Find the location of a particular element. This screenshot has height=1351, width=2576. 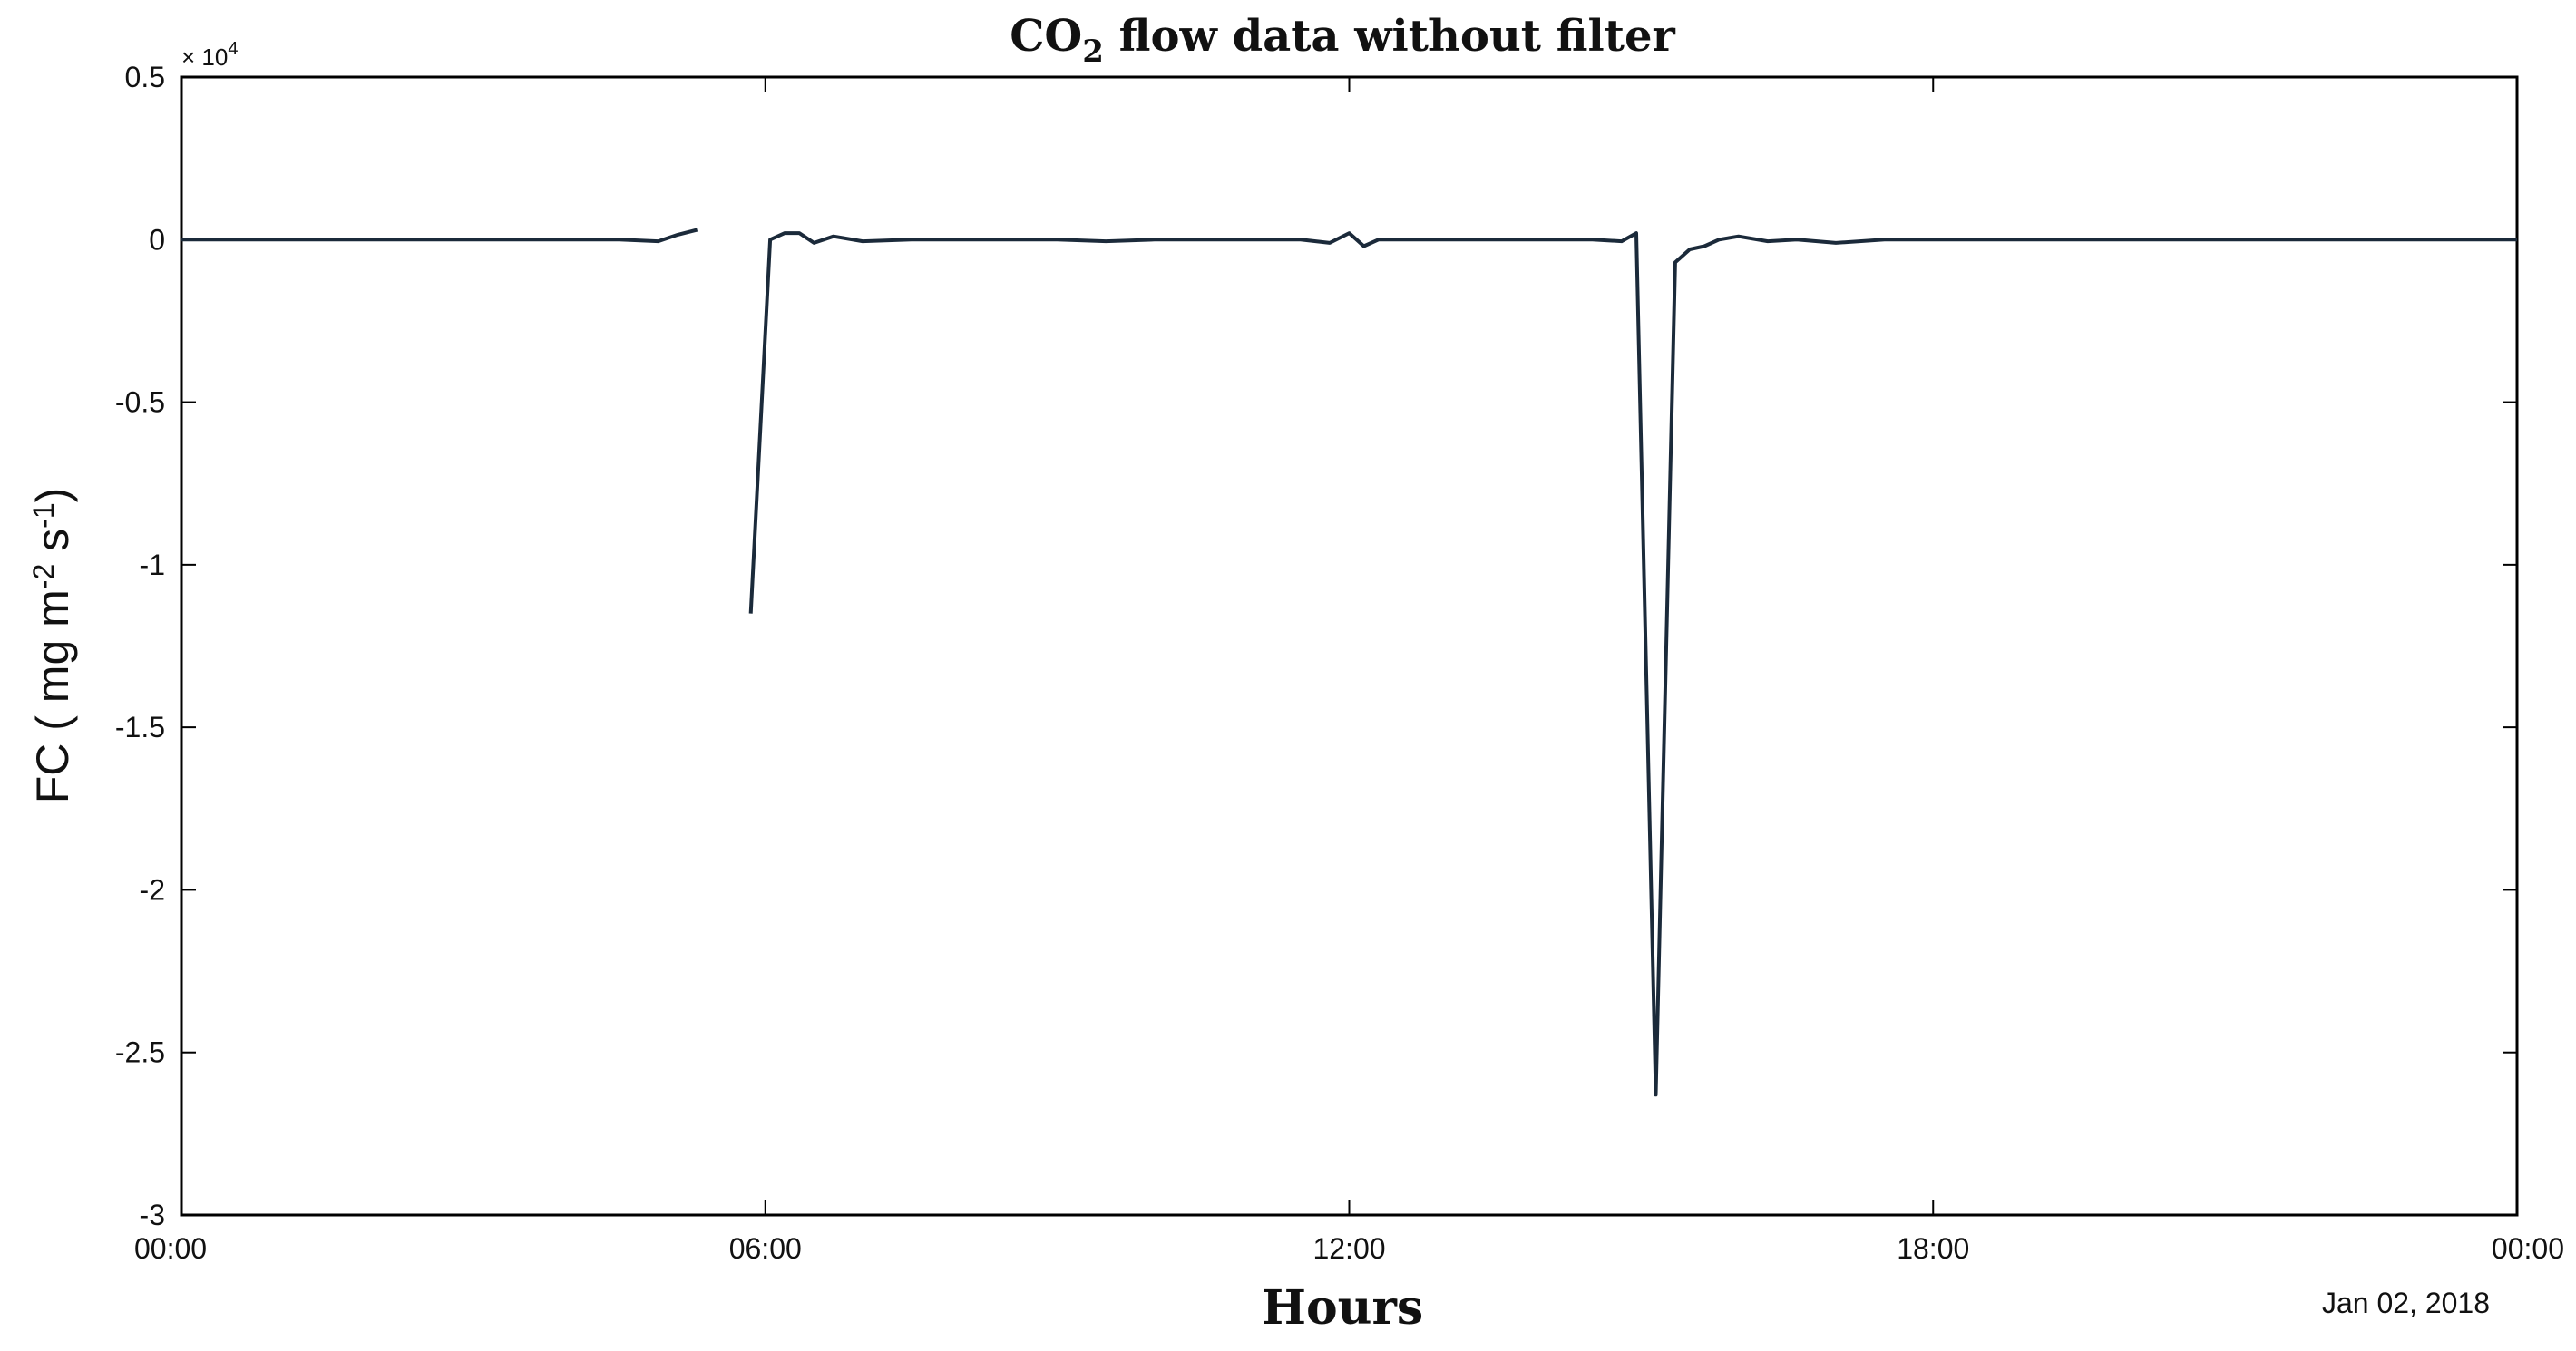

y-tick-label: -2 is located at coordinates (152, 889).